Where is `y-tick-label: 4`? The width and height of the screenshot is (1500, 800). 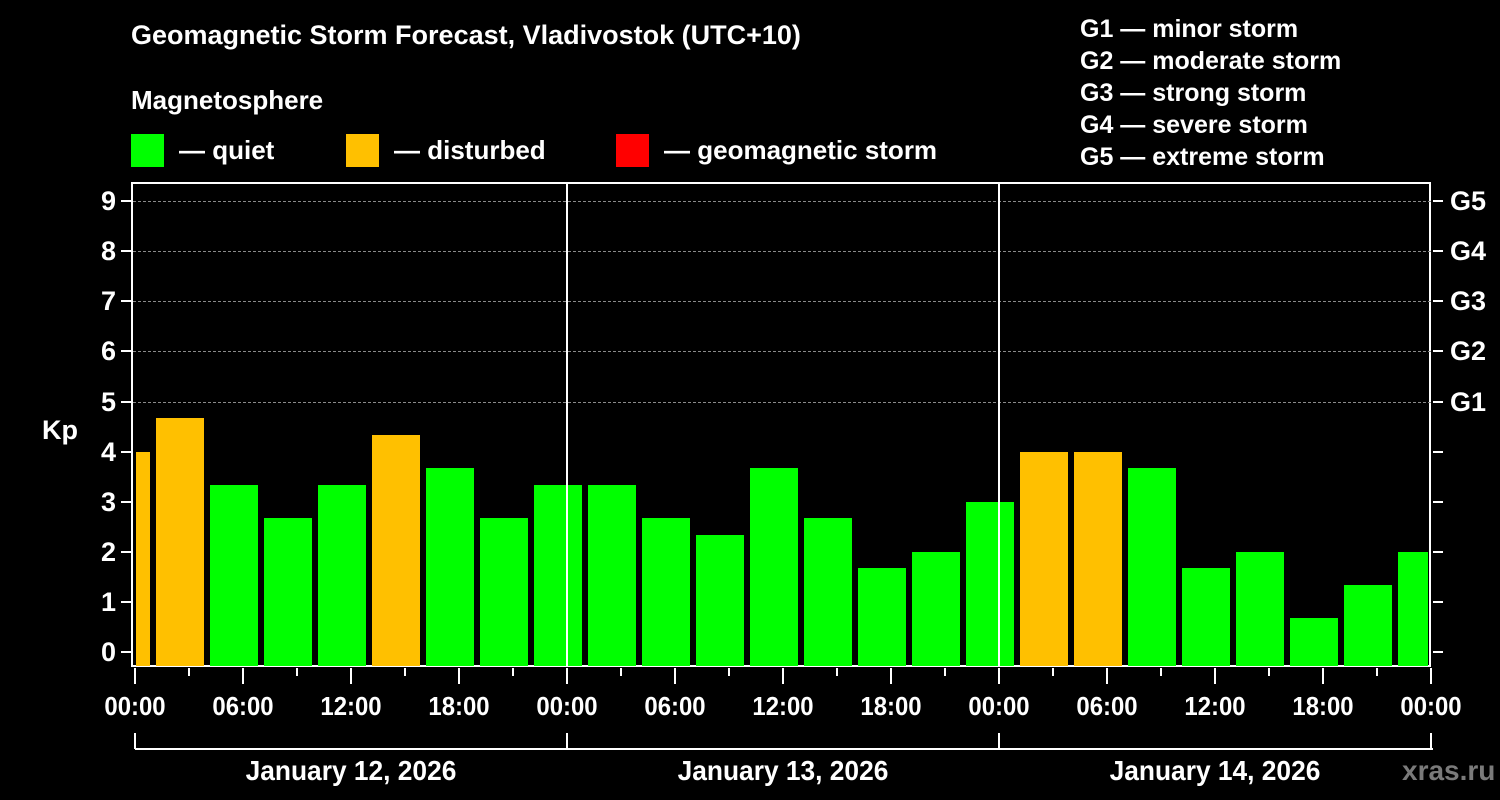 y-tick-label: 4 is located at coordinates (108, 451).